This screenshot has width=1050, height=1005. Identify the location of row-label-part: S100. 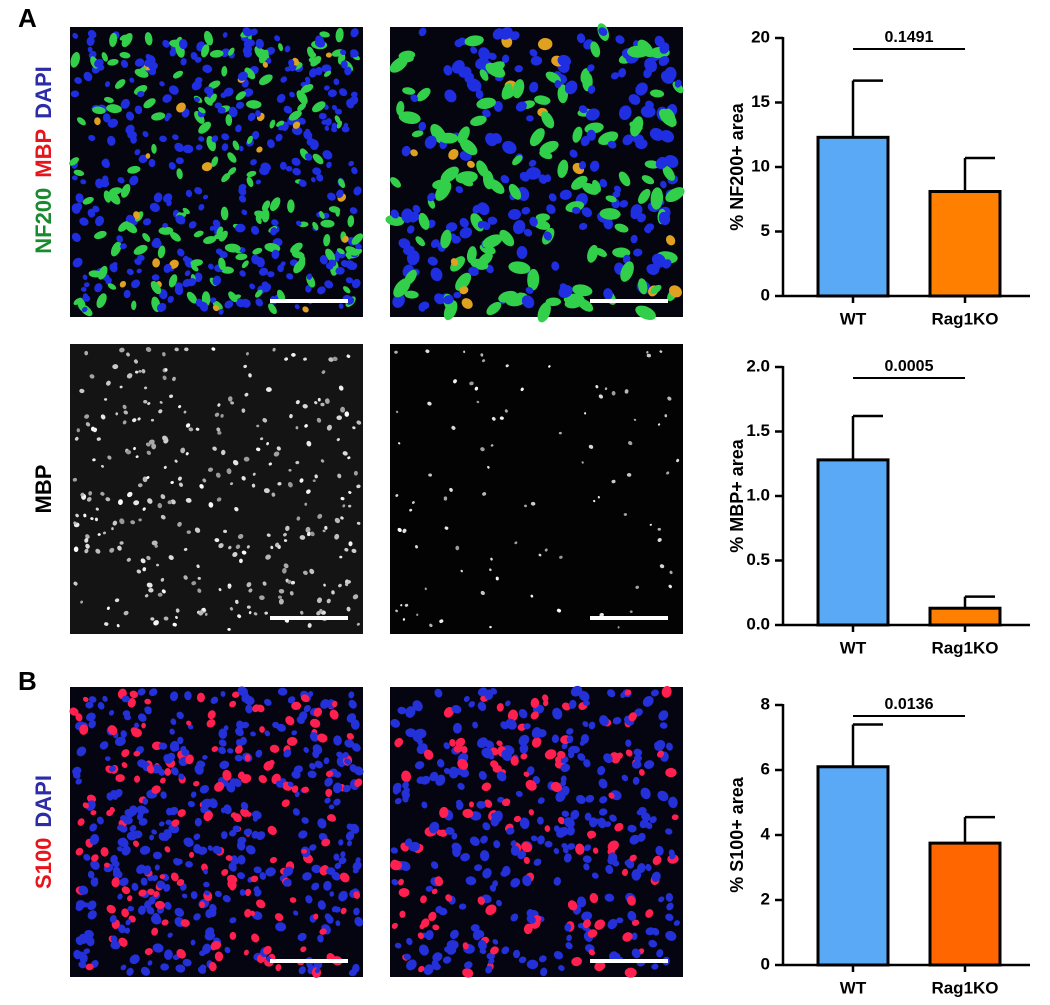
(43, 863).